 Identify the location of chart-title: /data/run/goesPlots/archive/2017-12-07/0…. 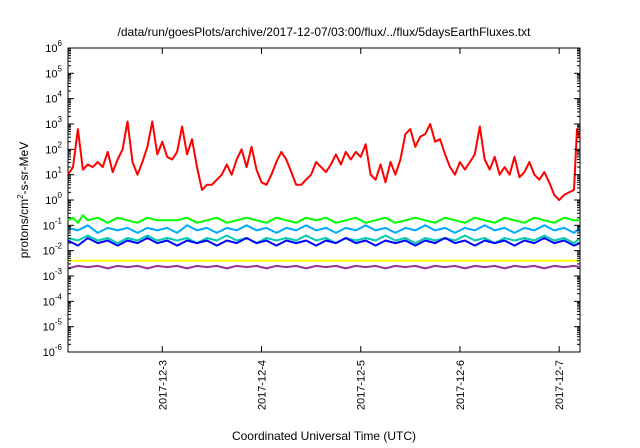
(325, 32).